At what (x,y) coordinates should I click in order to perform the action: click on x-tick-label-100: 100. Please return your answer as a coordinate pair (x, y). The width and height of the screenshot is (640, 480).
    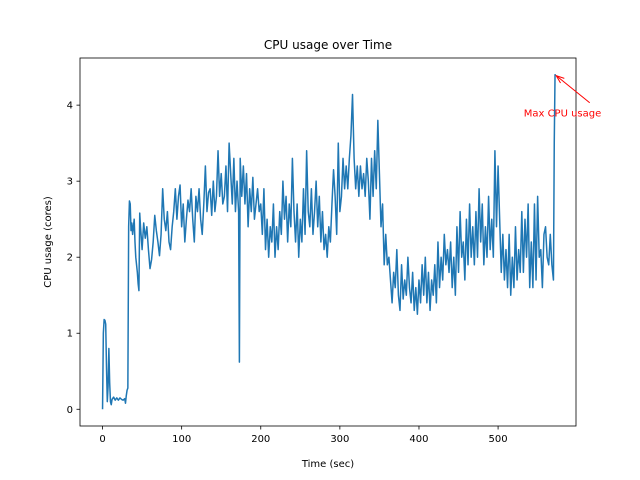
    Looking at the image, I should click on (181, 439).